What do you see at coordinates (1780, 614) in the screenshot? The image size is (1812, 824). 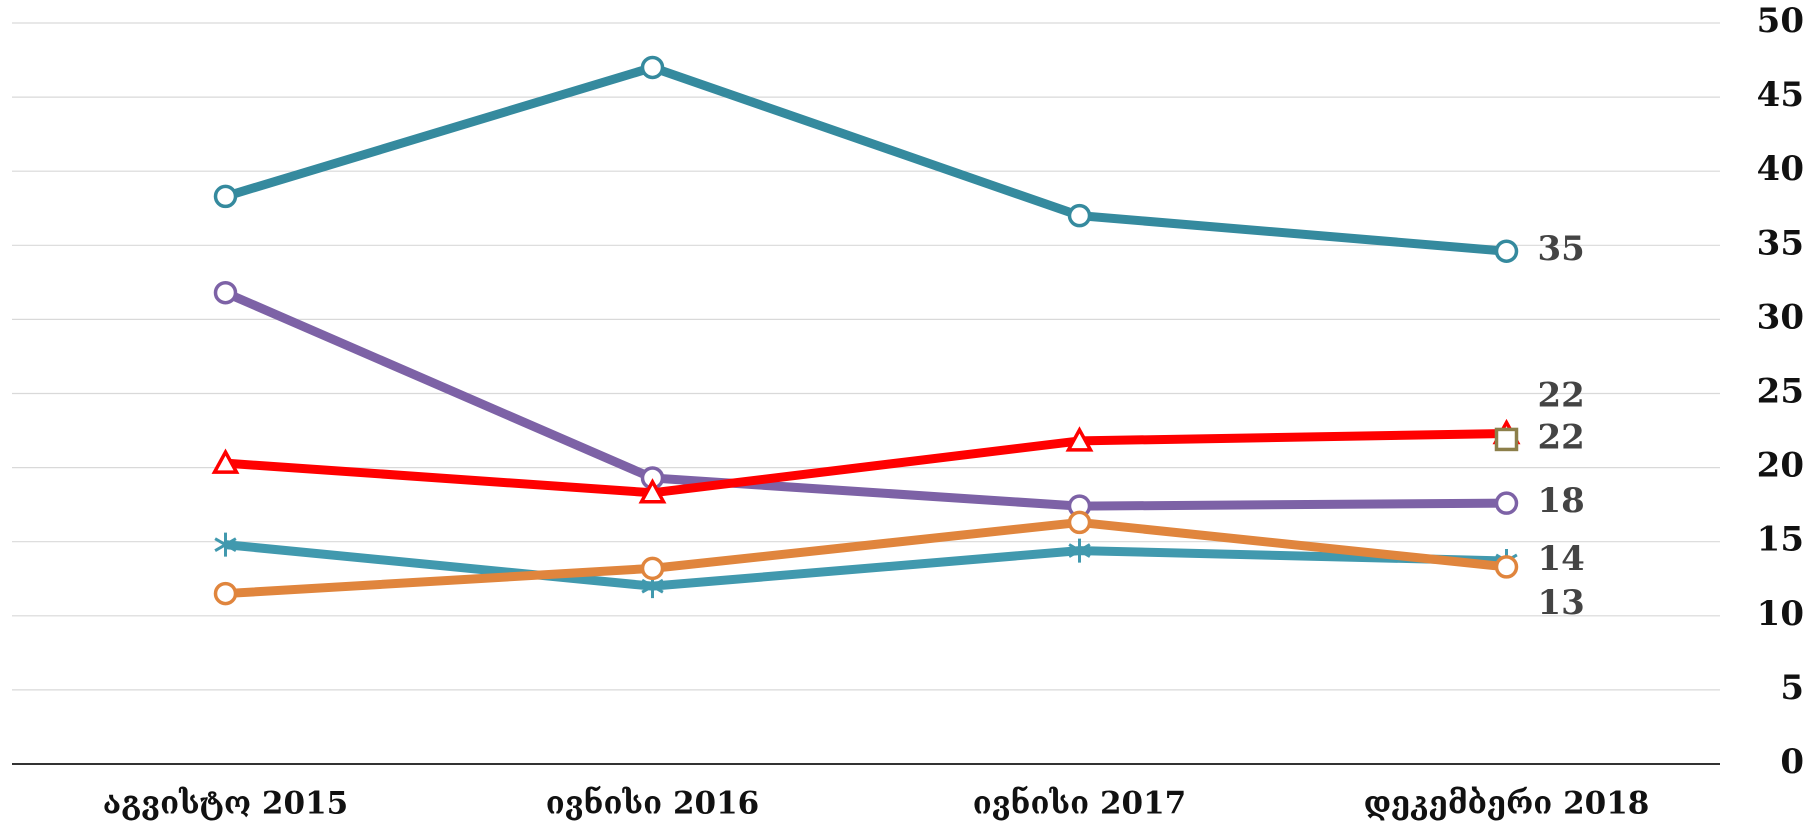 I see `y-tick-label: 10` at bounding box center [1780, 614].